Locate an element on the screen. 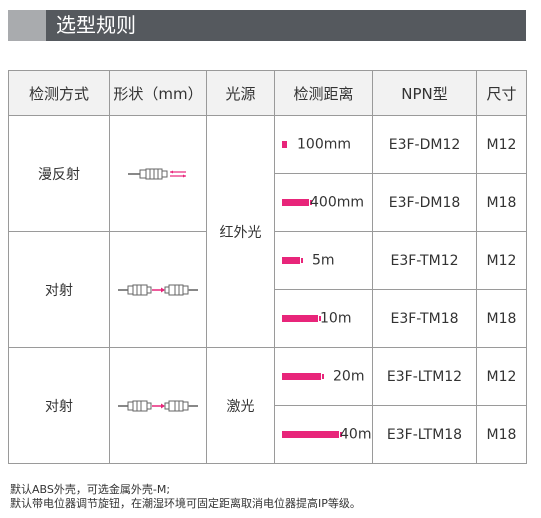 The height and width of the screenshot is (518, 541). table-row: 400mm E3F-DM18 M18 is located at coordinates (268, 202).